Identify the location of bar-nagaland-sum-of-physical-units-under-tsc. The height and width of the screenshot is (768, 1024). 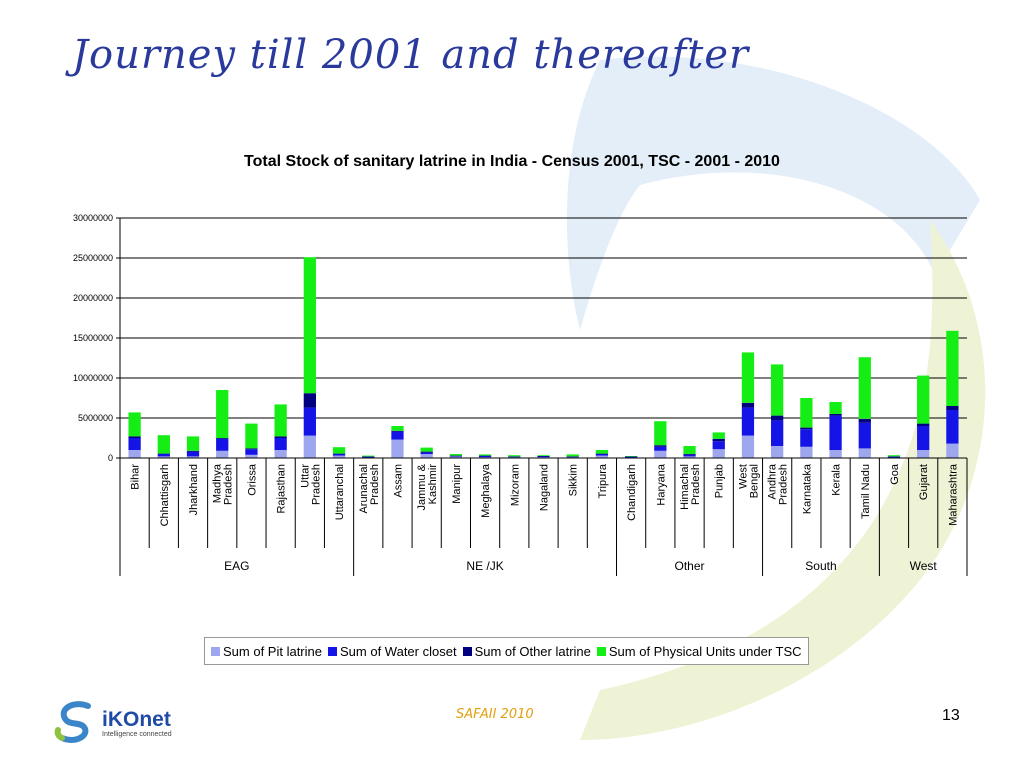
(543, 455).